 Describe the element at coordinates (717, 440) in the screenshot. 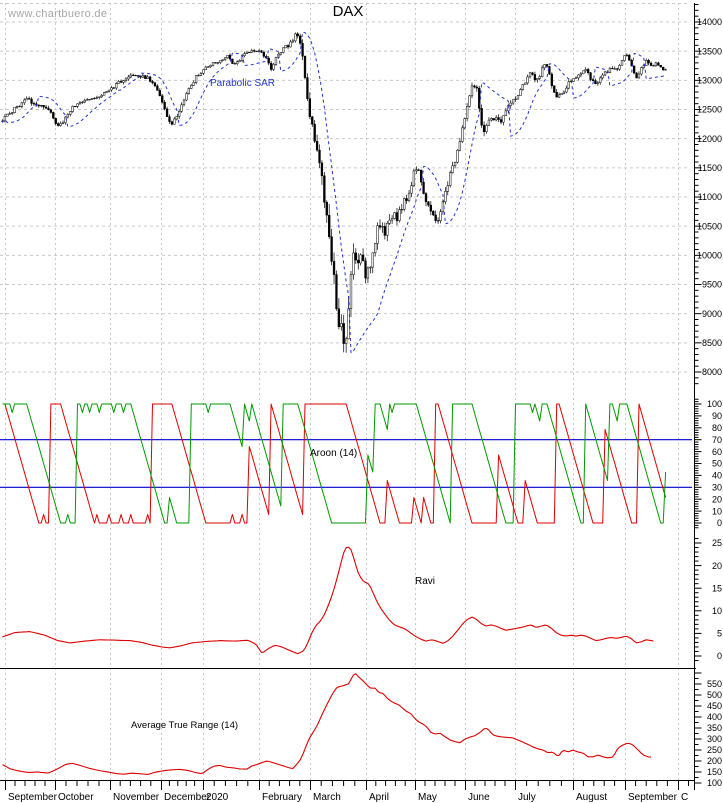

I see `svg-text: 70` at that location.